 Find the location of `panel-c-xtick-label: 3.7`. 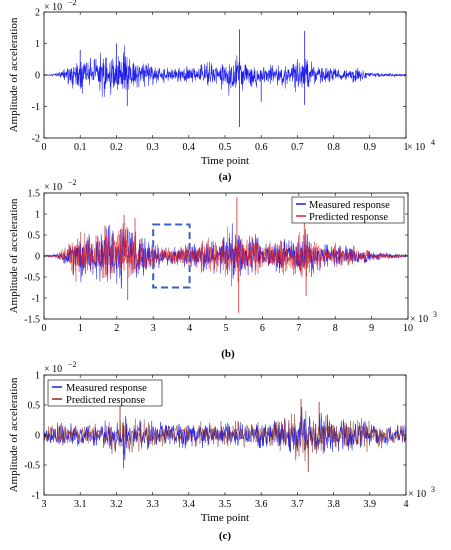

panel-c-xtick-label: 3.7 is located at coordinates (297, 504).